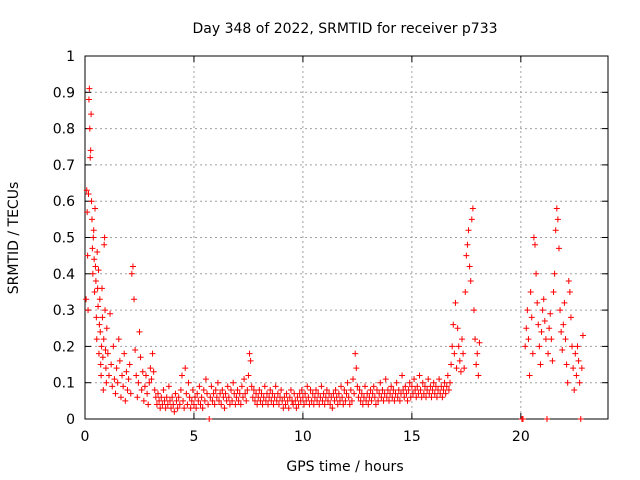 The width and height of the screenshot is (640, 480). Describe the element at coordinates (303, 437) in the screenshot. I see `x-tick-label: 10` at that location.